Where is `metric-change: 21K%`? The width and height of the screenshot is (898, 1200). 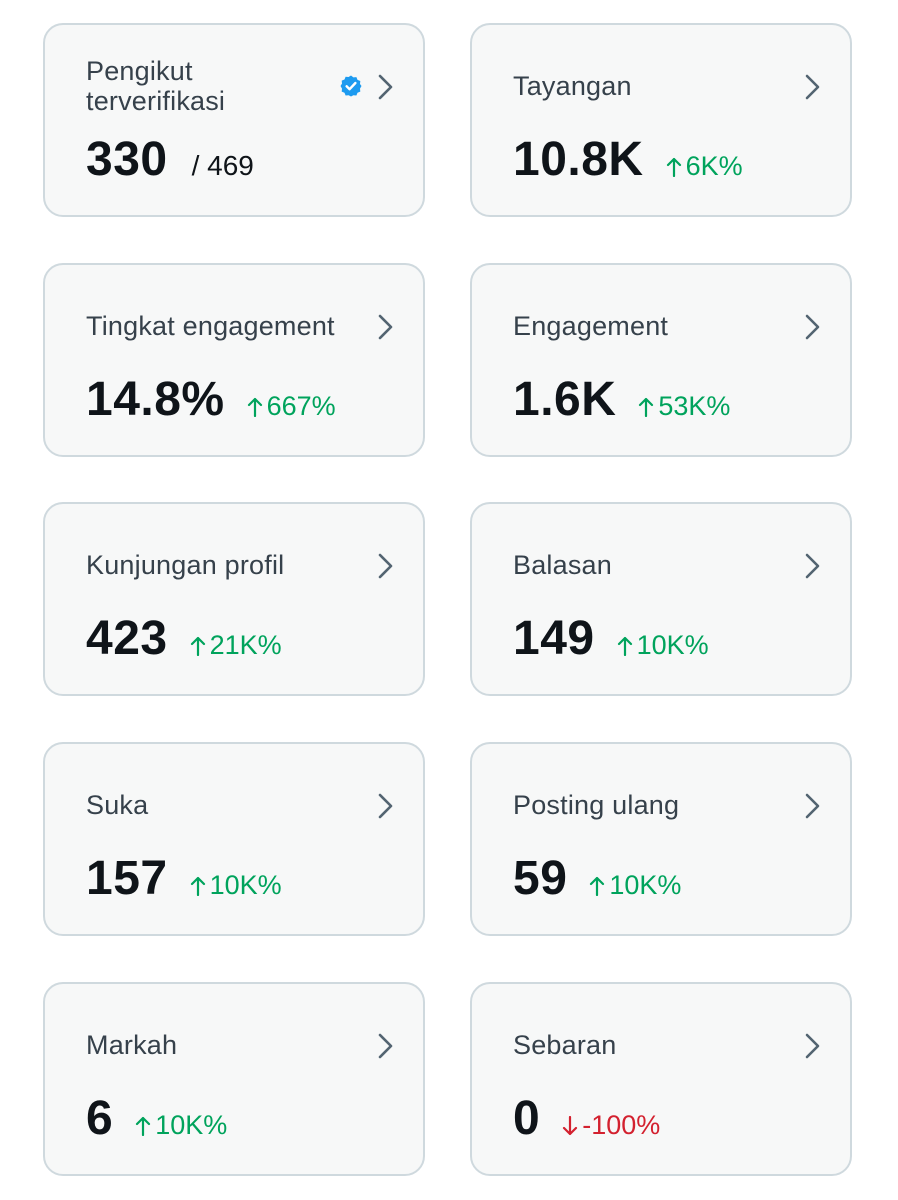
metric-change: 21K% is located at coordinates (236, 645).